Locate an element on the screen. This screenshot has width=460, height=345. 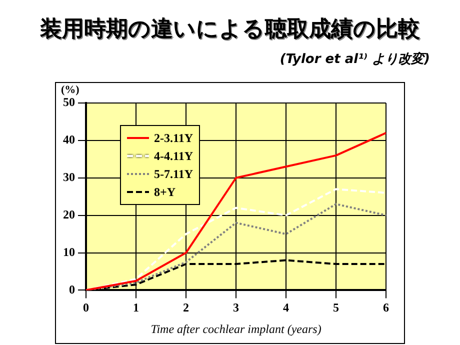
y-tick-label: 20 is located at coordinates (69, 214).